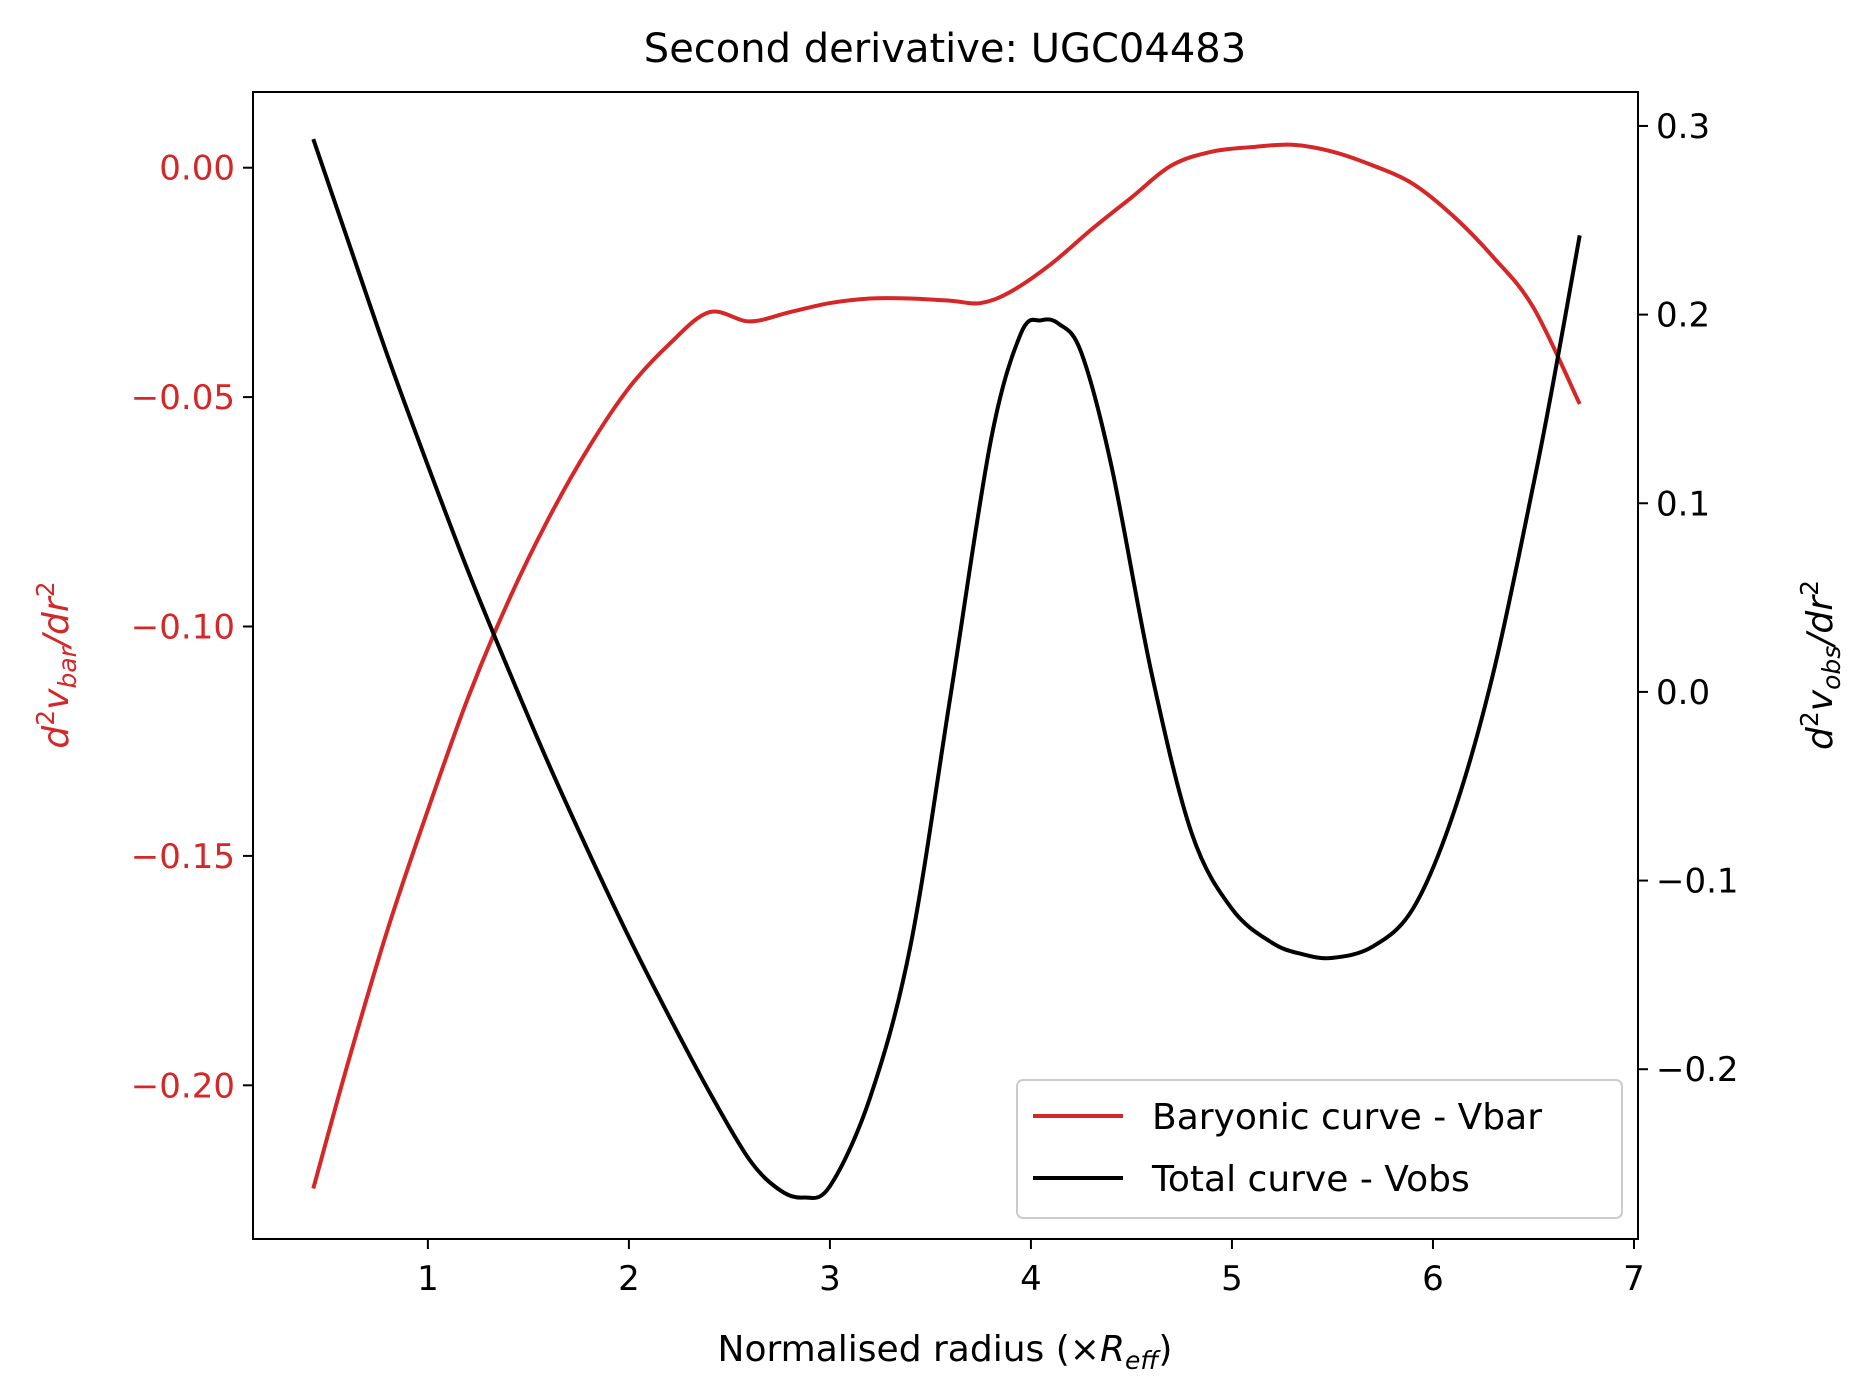  What do you see at coordinates (1688, 598) in the screenshot?
I see `right-y-axis-ticks: 0.3 0.2 0.1 0.0 −0.1 −0.2` at bounding box center [1688, 598].